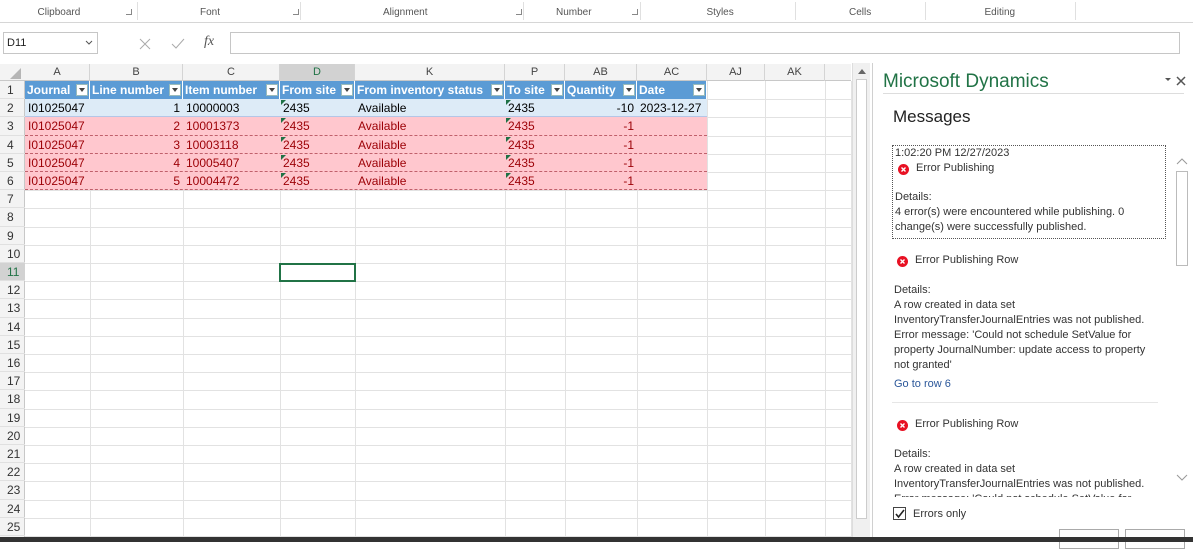  Describe the element at coordinates (672, 72) in the screenshot. I see `column-header: AC` at that location.